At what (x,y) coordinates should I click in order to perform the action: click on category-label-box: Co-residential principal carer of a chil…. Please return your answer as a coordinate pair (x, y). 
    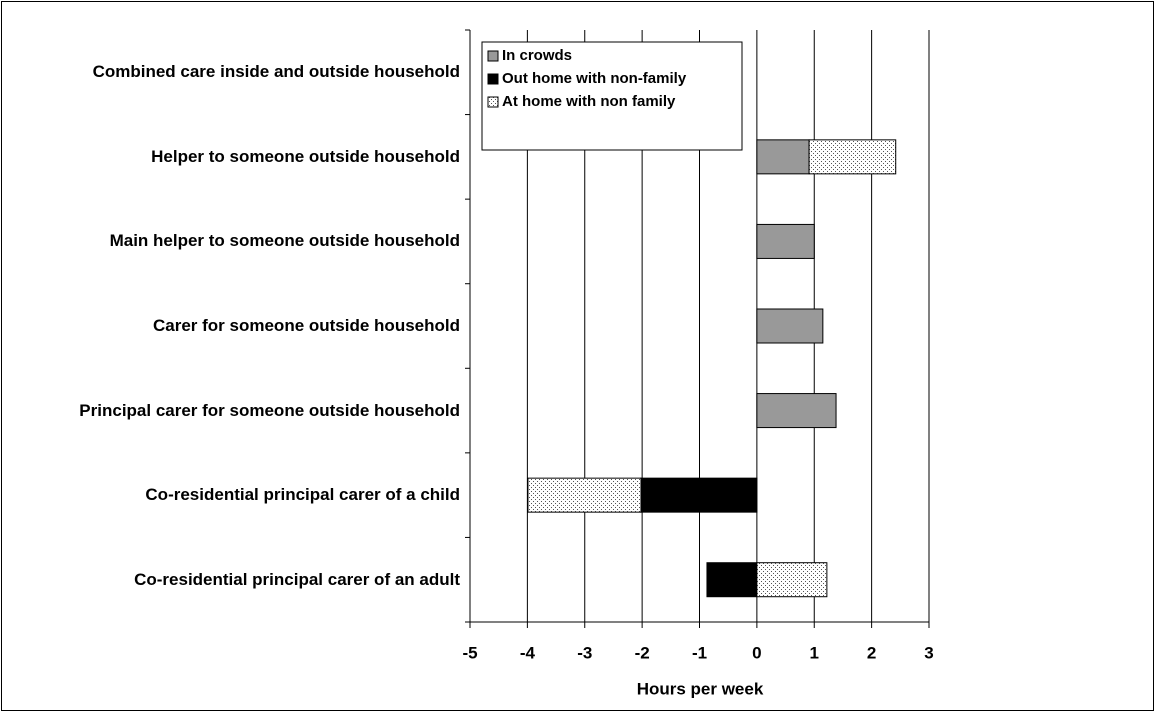
    Looking at the image, I should click on (302, 495).